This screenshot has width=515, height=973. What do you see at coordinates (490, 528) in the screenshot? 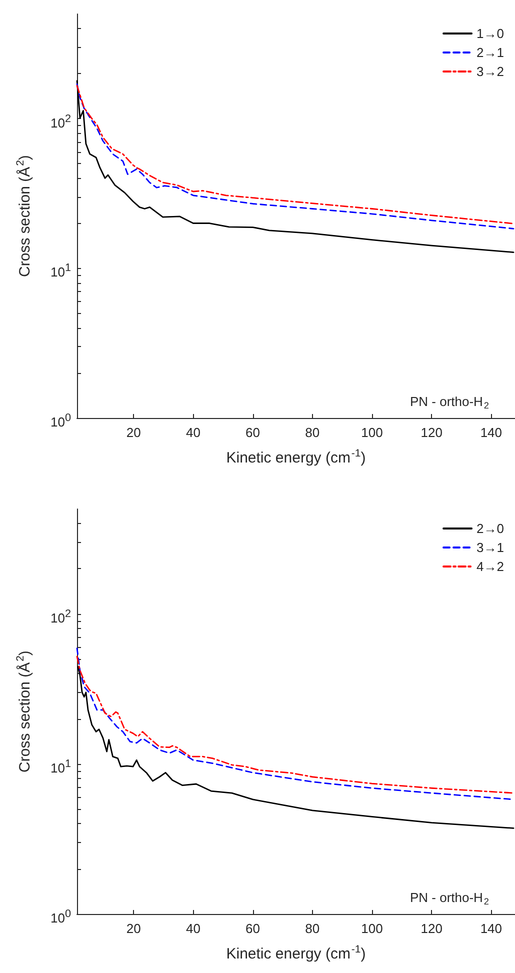
I see `legend-label: 2→0` at bounding box center [490, 528].